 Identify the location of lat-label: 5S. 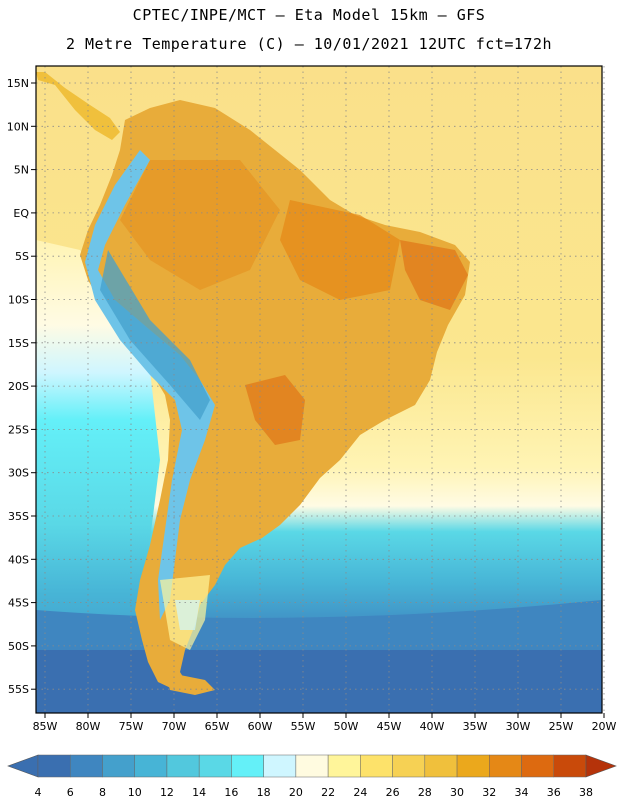
(22, 256).